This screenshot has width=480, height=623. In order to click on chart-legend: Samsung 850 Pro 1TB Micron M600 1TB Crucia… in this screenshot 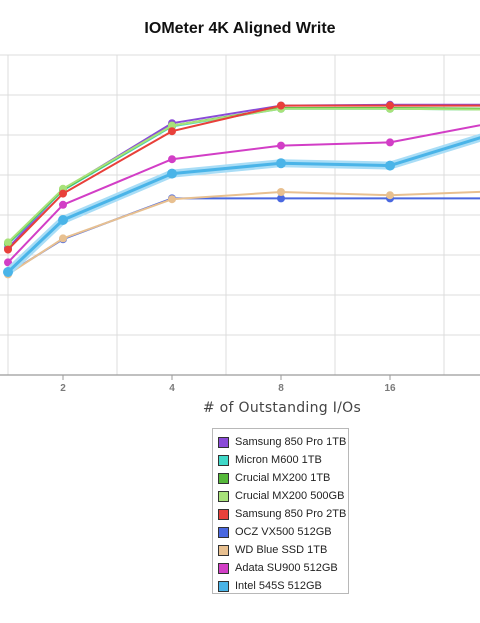, I will do `click(280, 511)`.